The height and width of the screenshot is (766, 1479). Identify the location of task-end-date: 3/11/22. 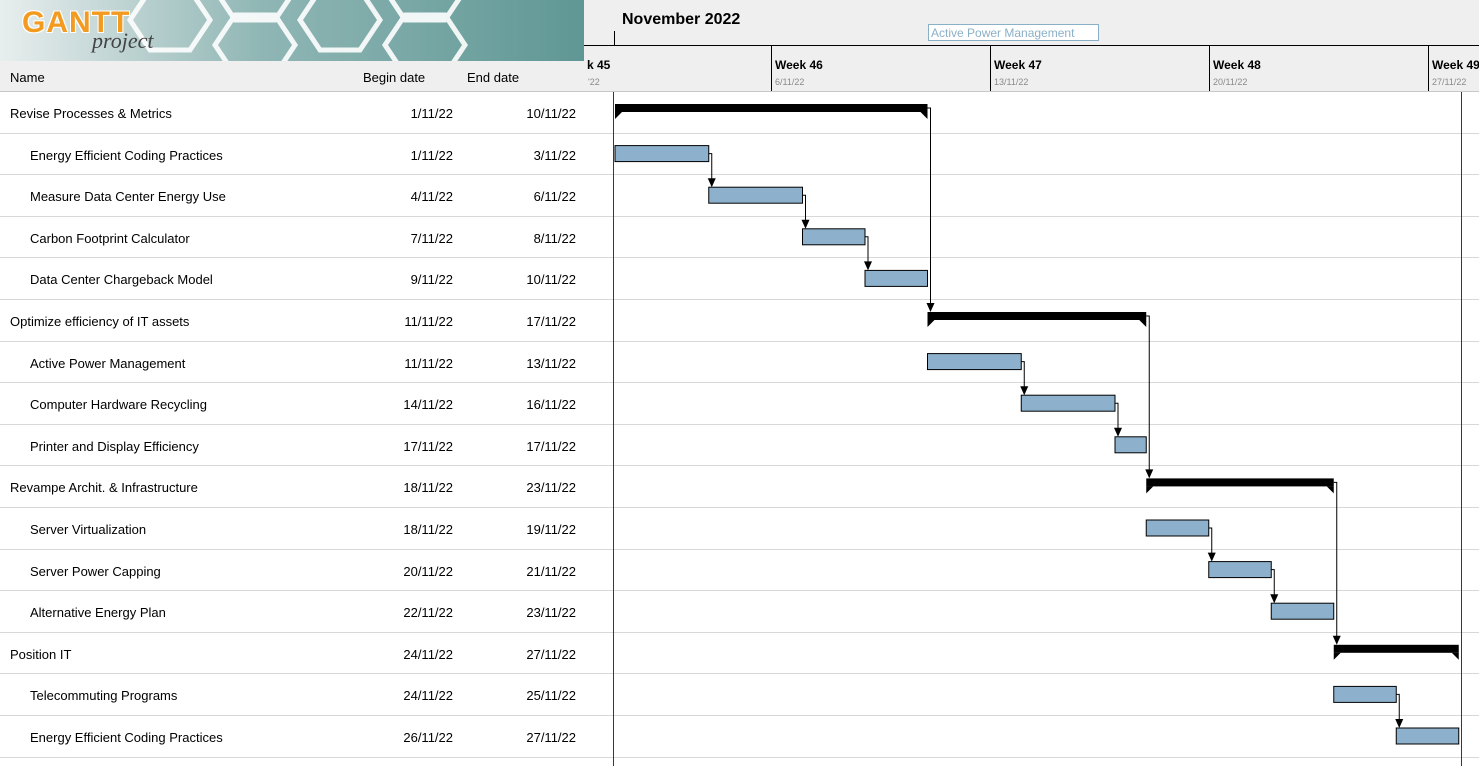
(554, 155).